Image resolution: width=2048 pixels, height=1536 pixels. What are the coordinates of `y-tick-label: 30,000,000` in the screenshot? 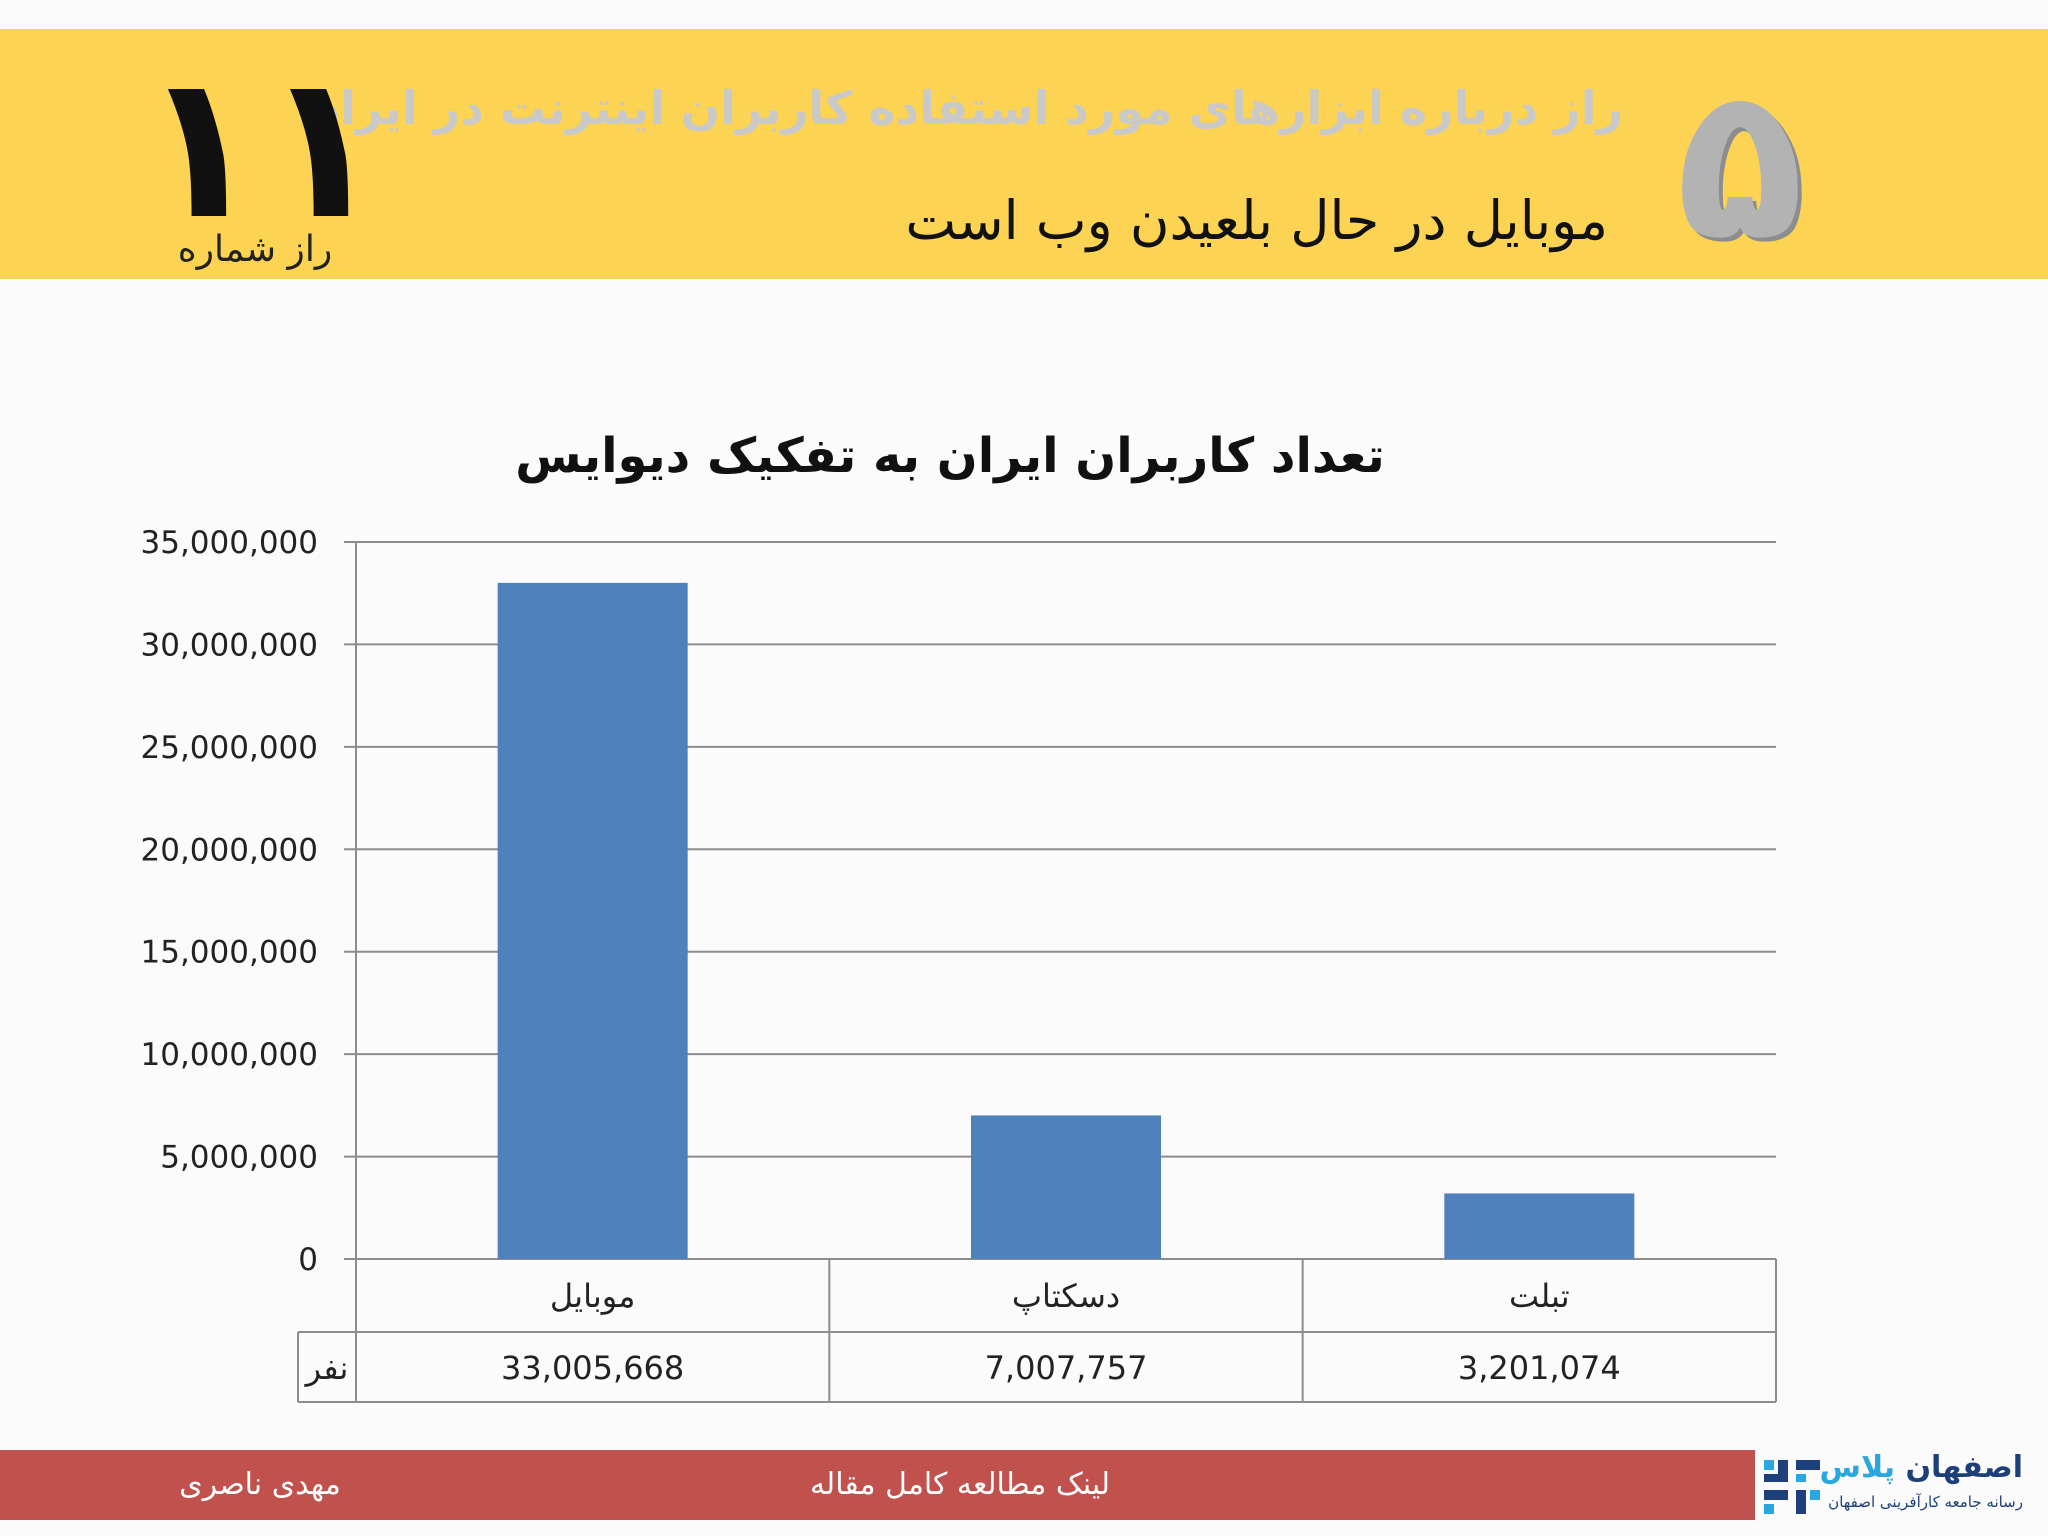 It's located at (230, 645).